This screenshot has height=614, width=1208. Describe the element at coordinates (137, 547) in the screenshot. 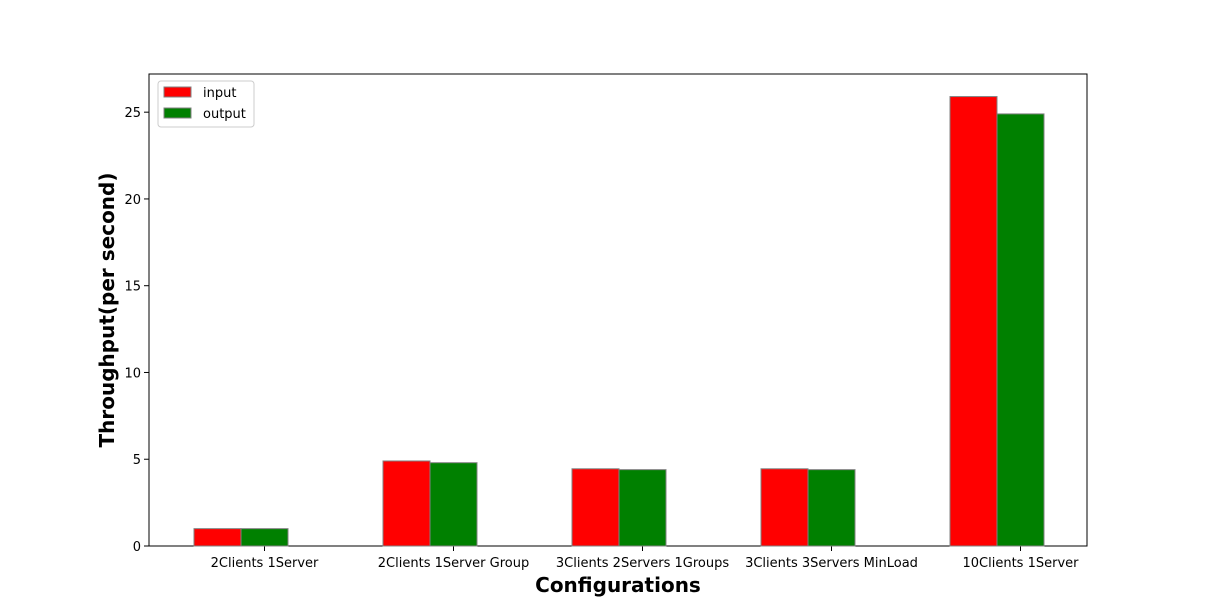

I see `y-tick-label: 0` at that location.